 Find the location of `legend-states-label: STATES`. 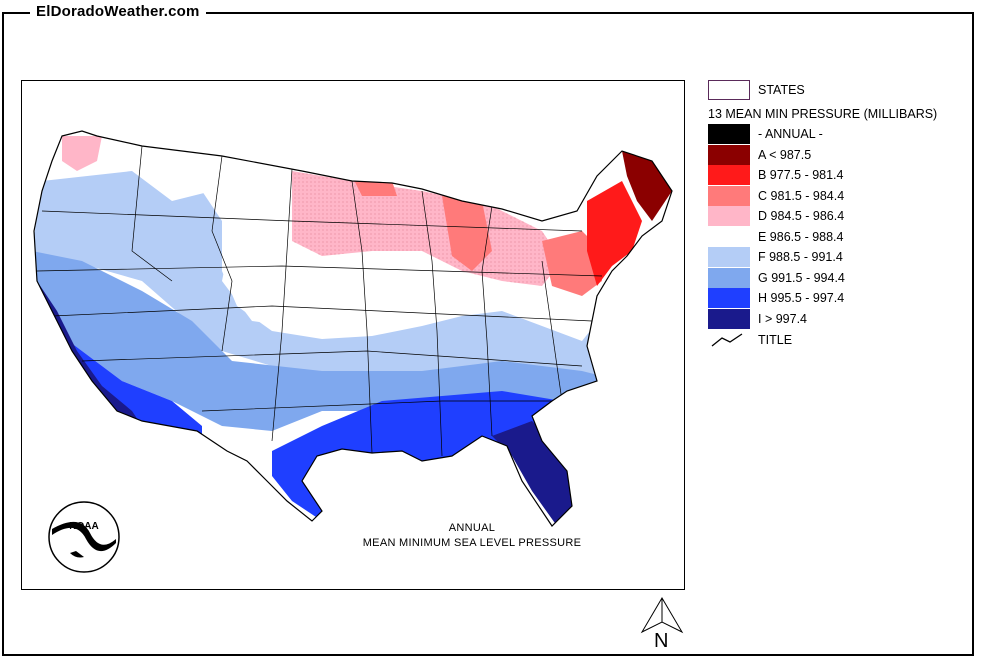

legend-states-label: STATES is located at coordinates (781, 90).